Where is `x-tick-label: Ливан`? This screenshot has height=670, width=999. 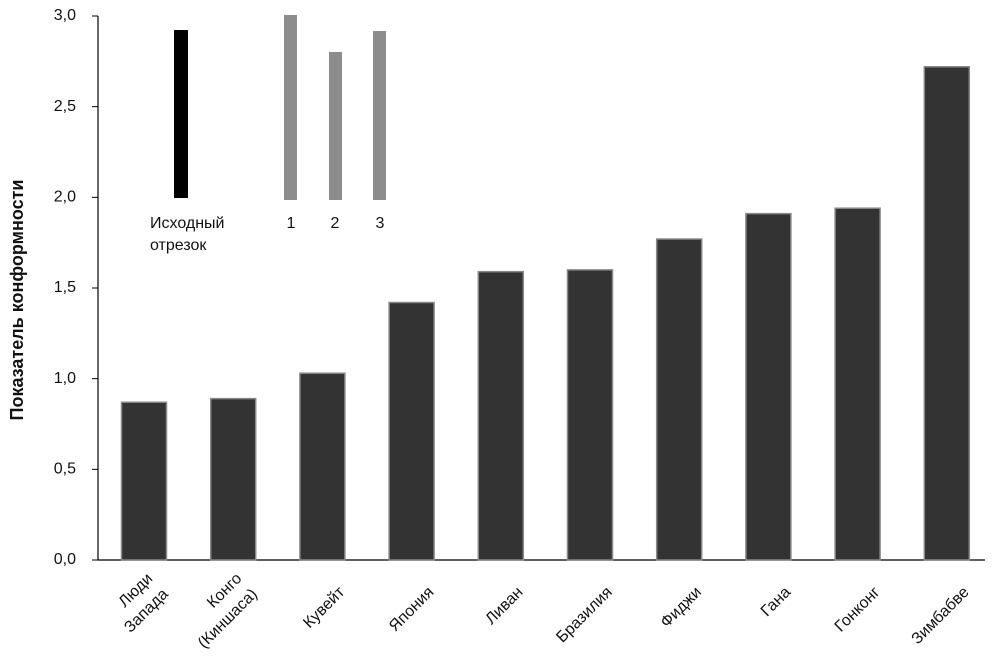
x-tick-label: Ливан is located at coordinates (504, 606).